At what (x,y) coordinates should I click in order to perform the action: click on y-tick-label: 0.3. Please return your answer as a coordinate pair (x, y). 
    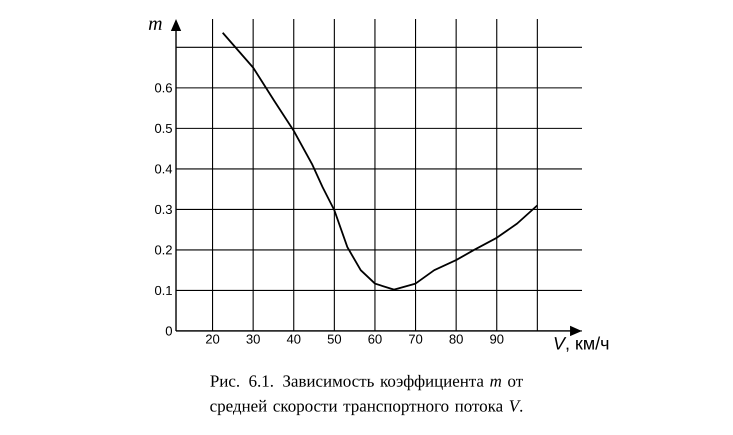
    Looking at the image, I should click on (163, 209).